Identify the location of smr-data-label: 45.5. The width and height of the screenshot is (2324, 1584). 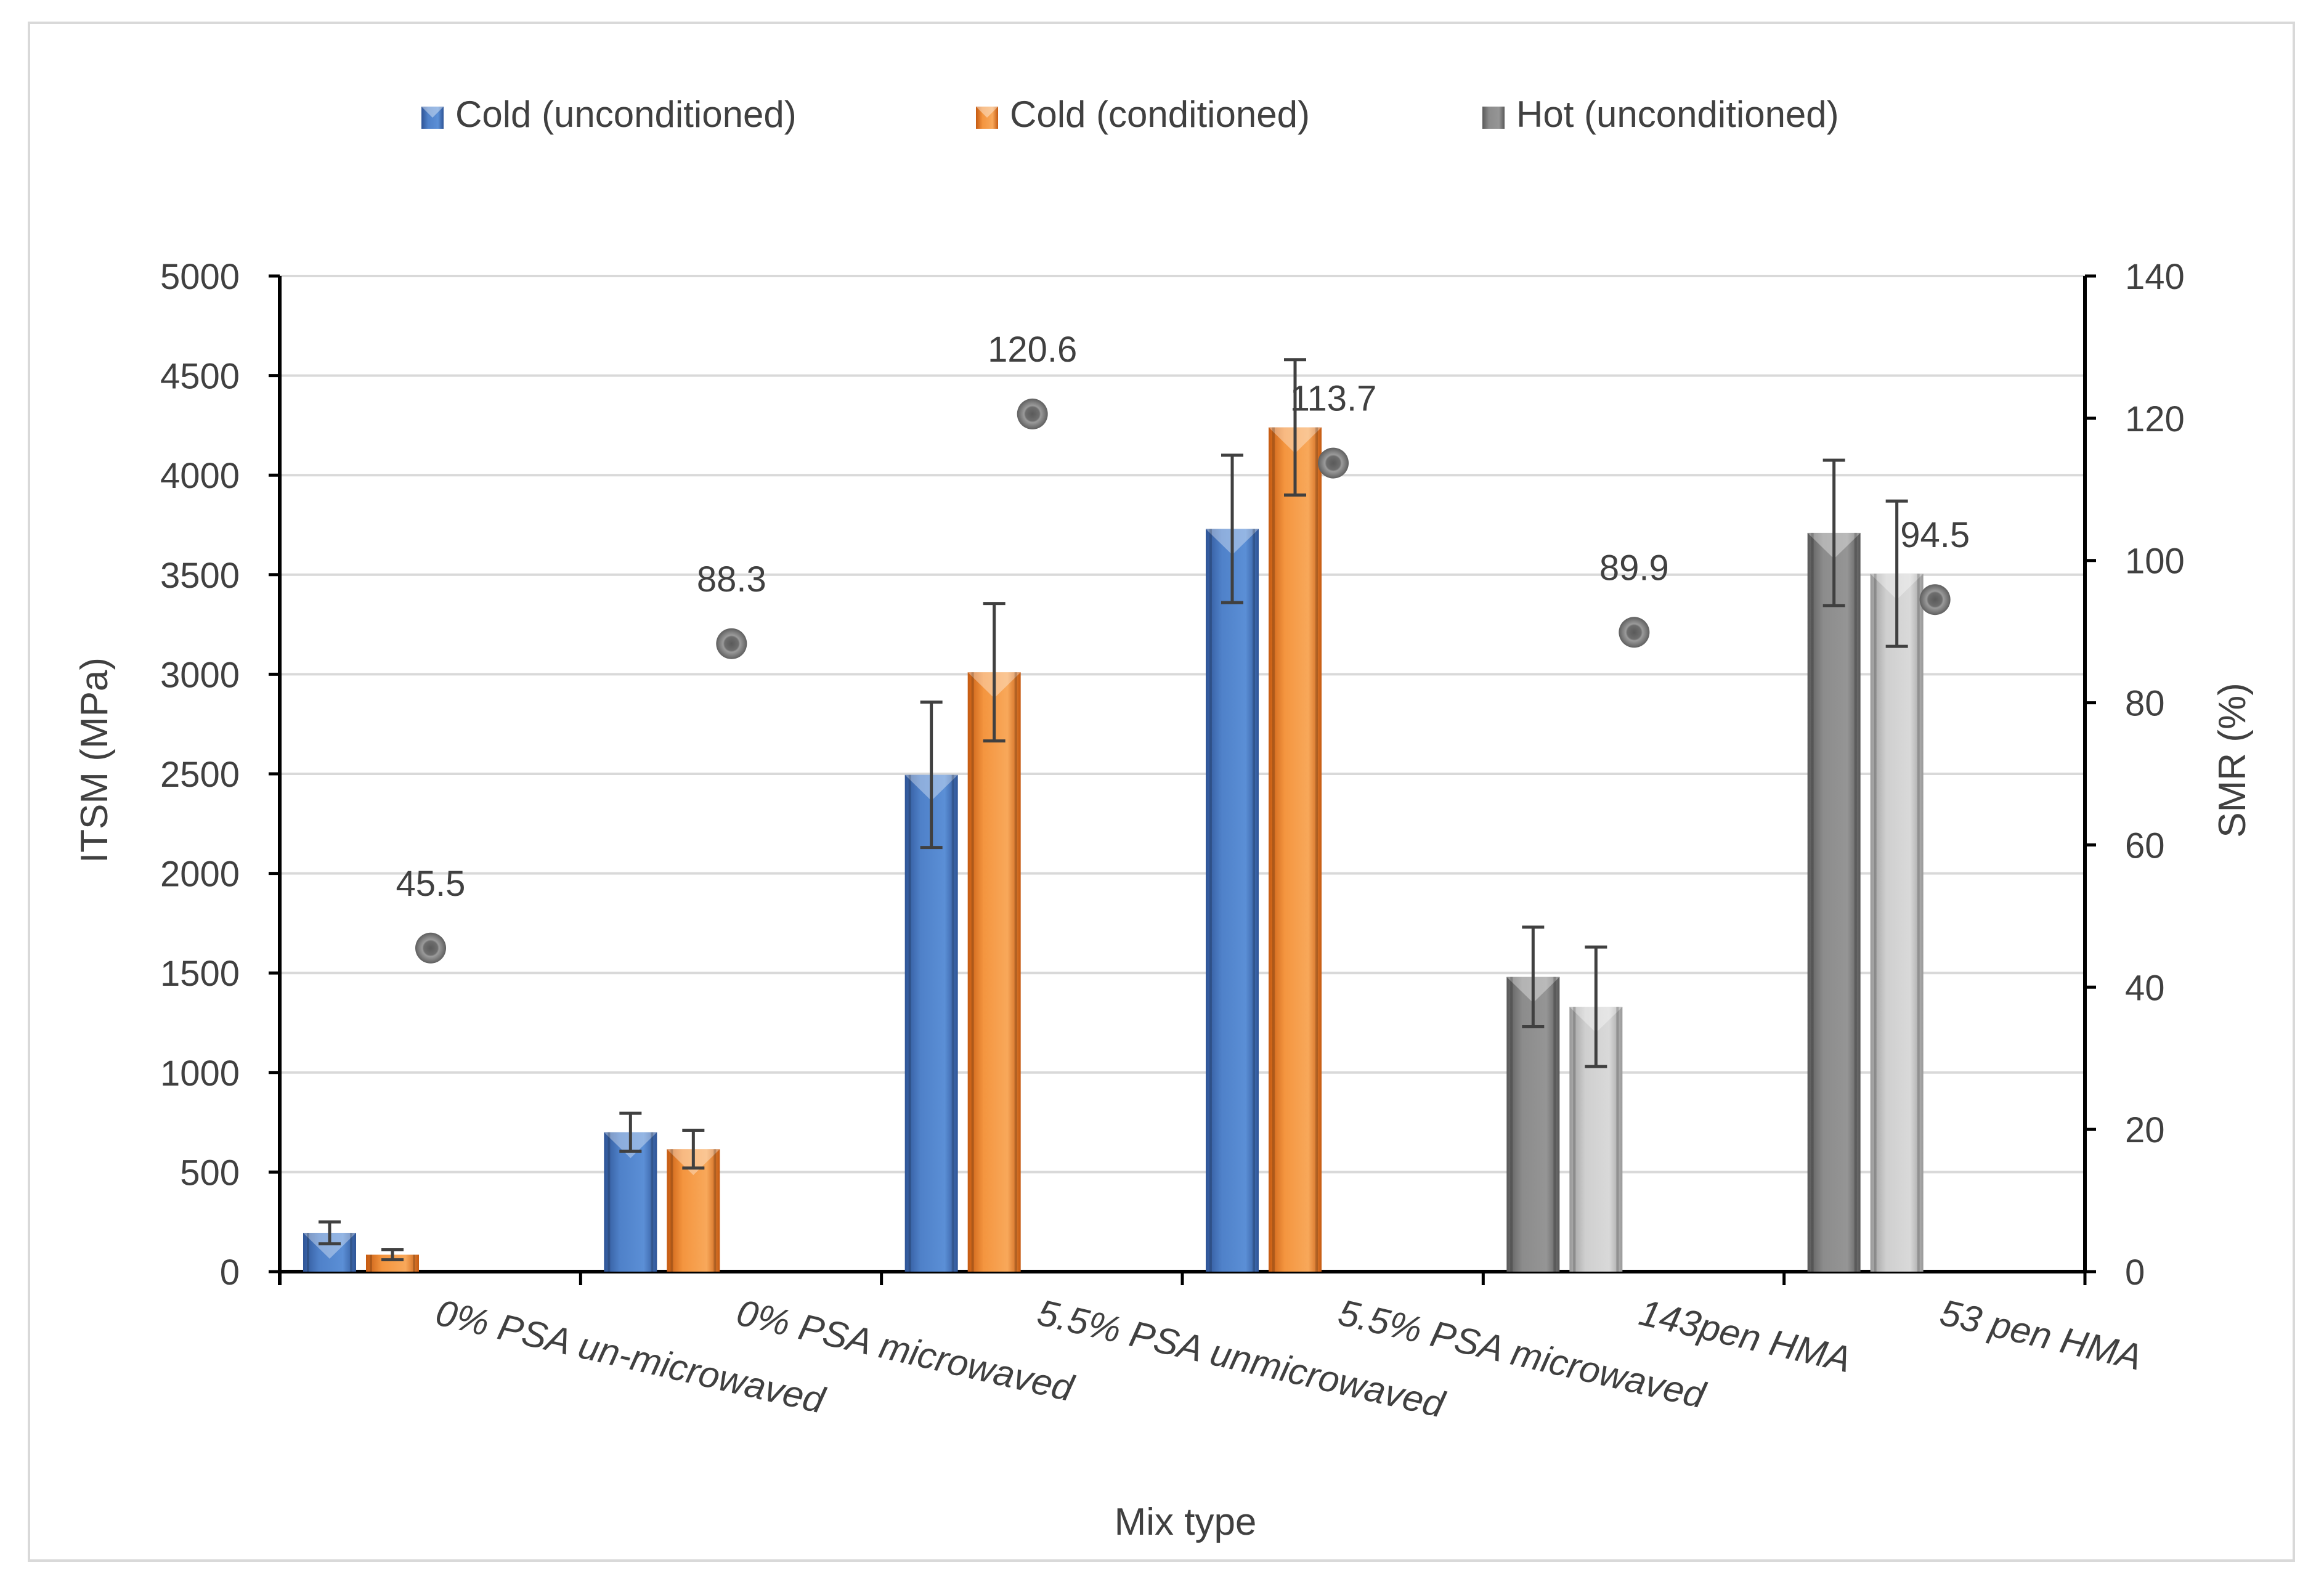
(431, 884).